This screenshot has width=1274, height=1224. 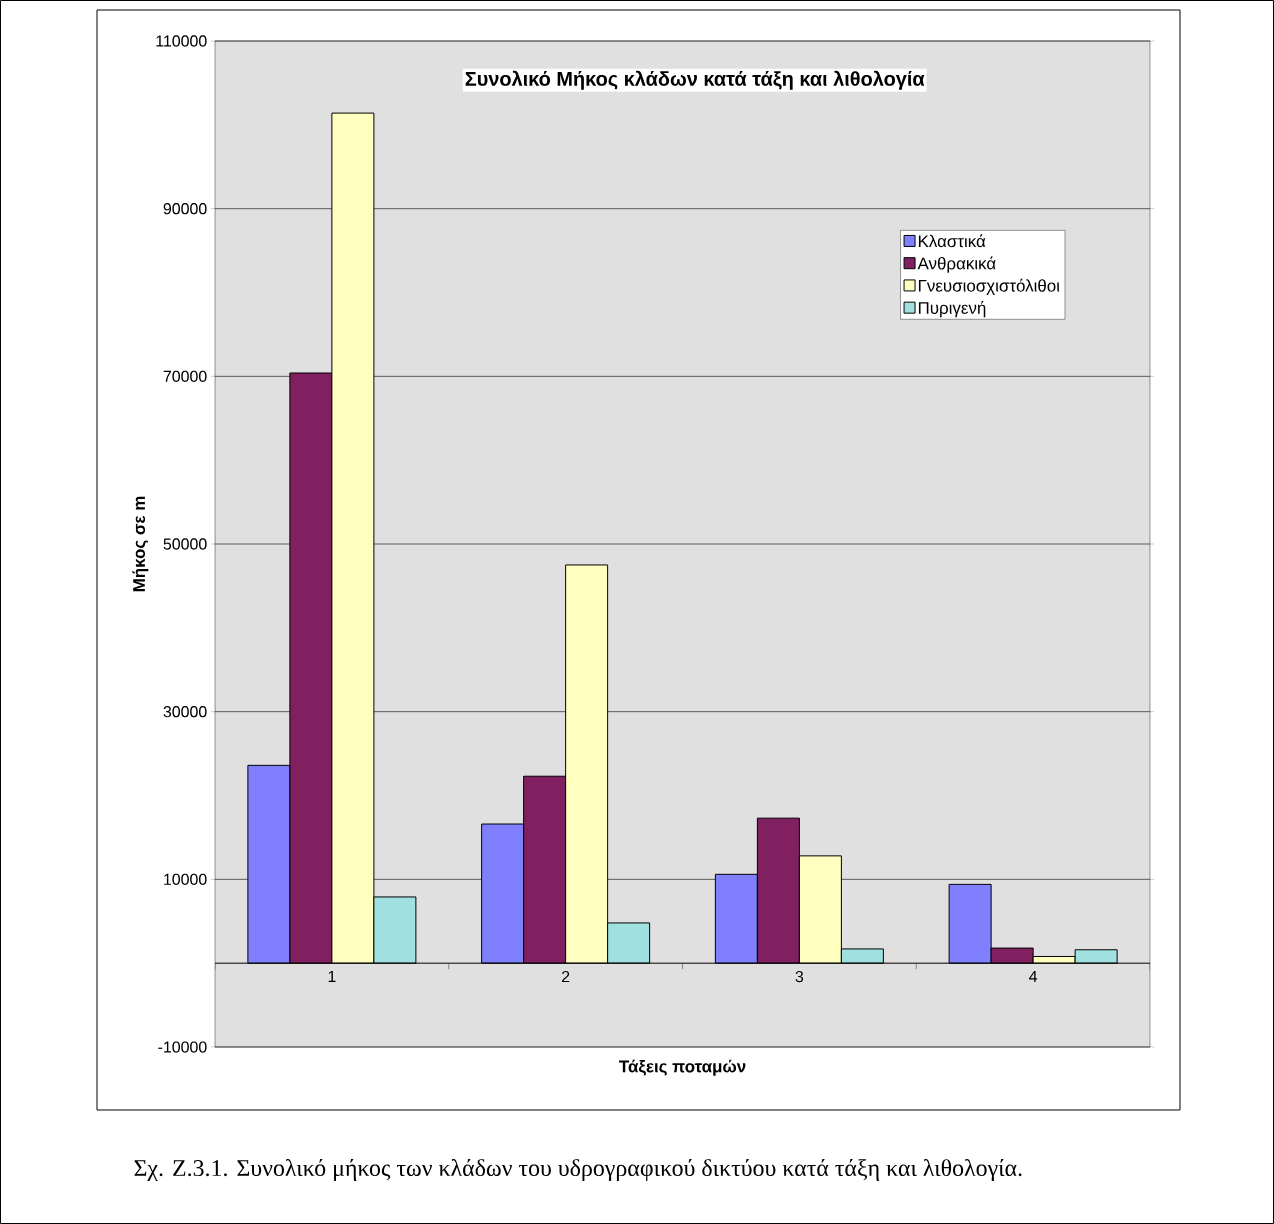 I want to click on y-tick-label: 70000, so click(x=185, y=376).